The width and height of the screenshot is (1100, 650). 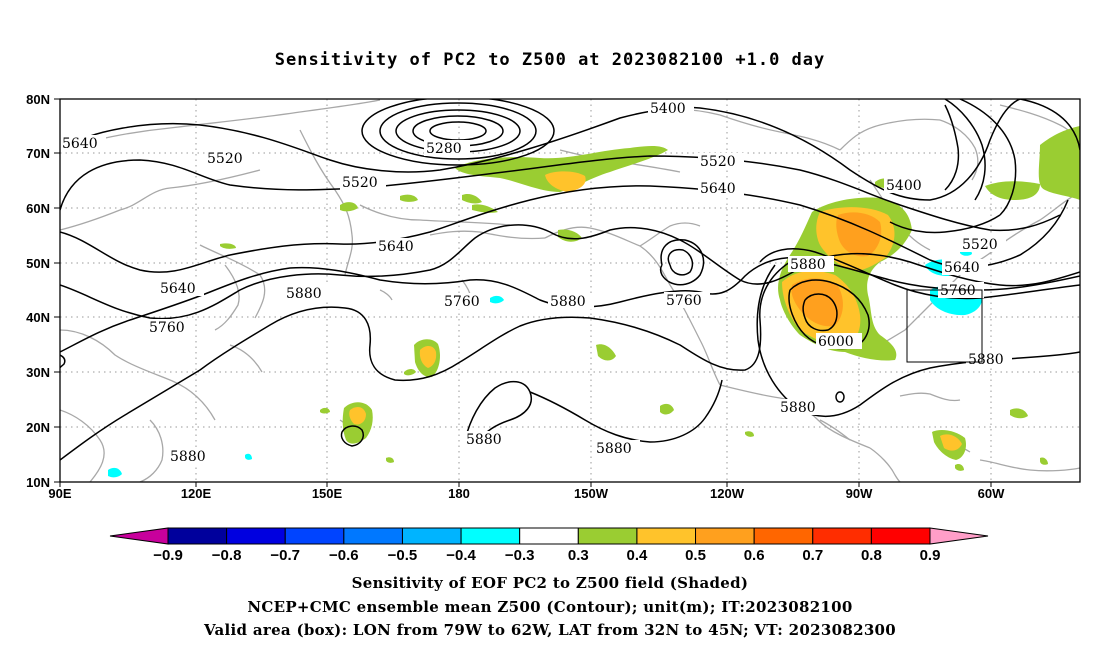 I want to click on lat-label: 10N, so click(x=38, y=482).